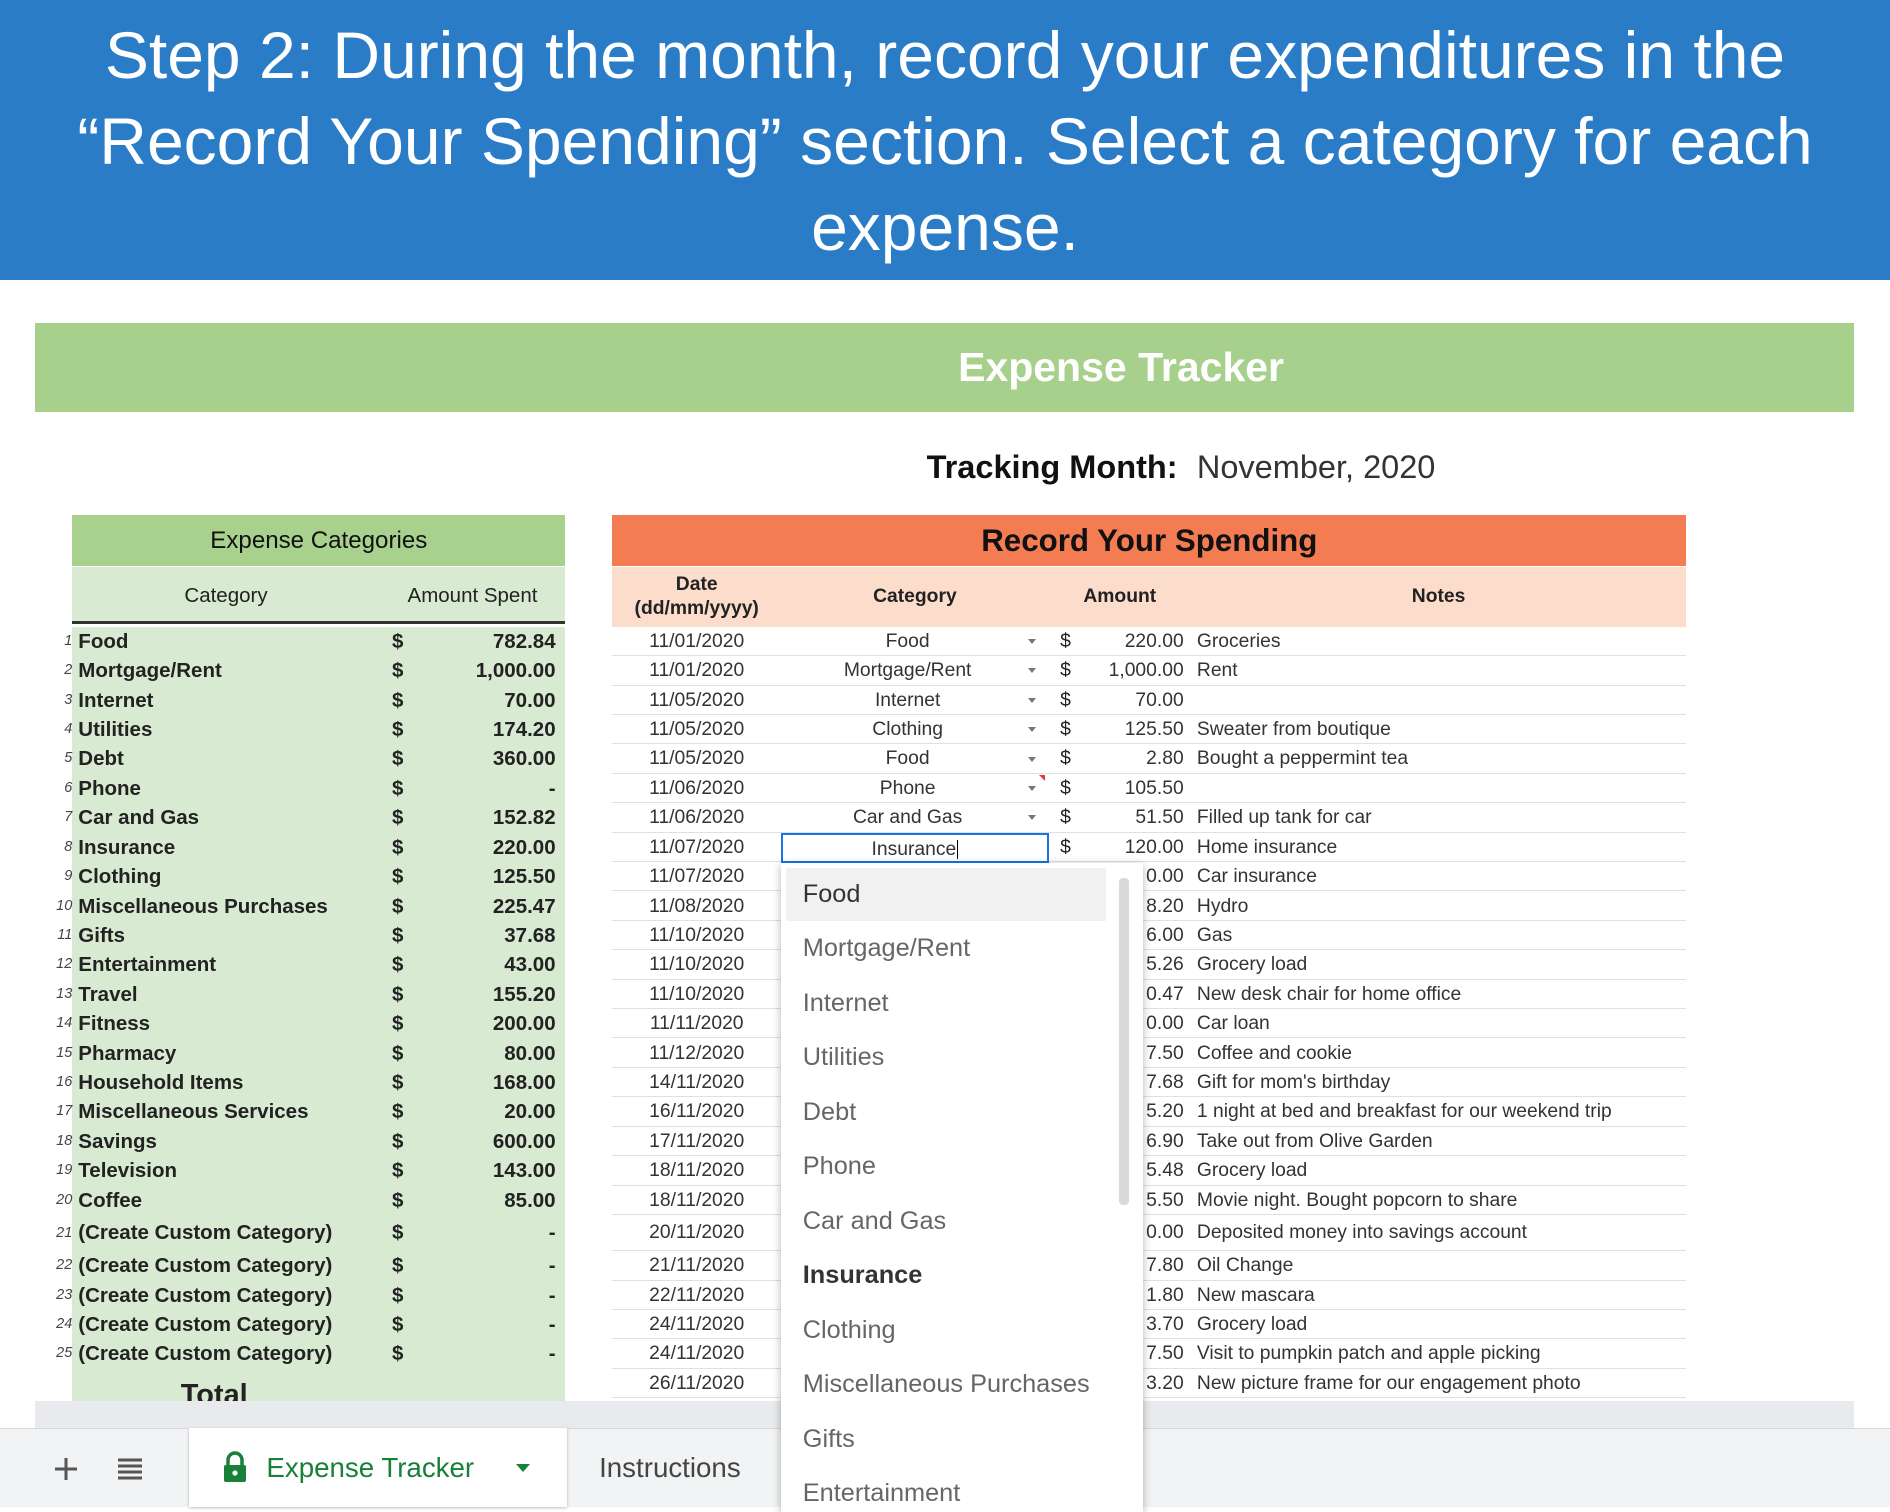  I want to click on dropdown-option: Car and Gas, so click(874, 1220).